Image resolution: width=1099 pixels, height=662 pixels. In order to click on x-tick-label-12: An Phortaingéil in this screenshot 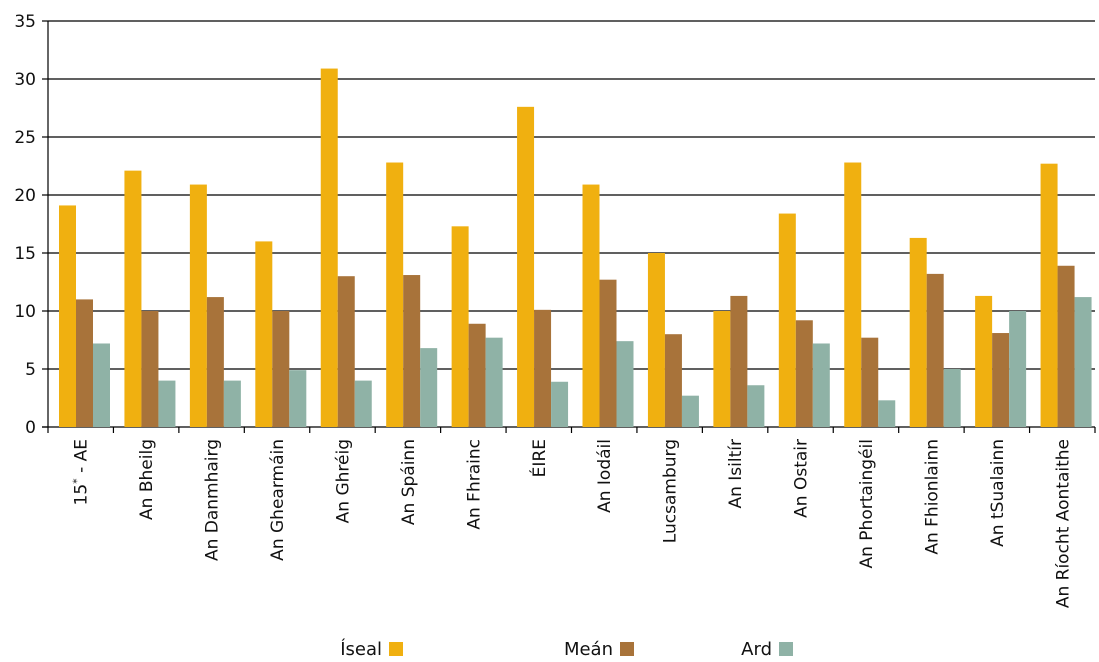, I will do `click(867, 504)`.